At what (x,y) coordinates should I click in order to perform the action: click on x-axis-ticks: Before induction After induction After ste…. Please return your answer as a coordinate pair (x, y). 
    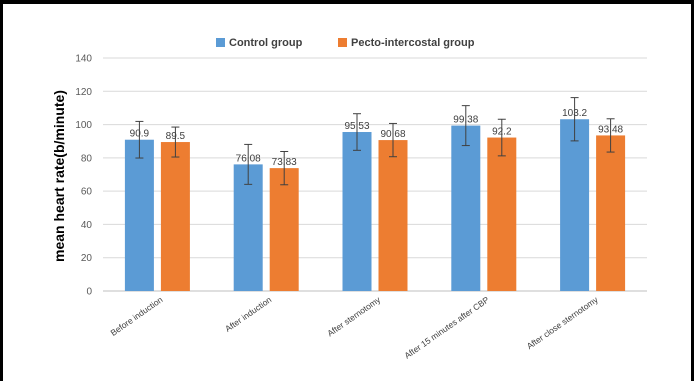
    Looking at the image, I should click on (354, 327).